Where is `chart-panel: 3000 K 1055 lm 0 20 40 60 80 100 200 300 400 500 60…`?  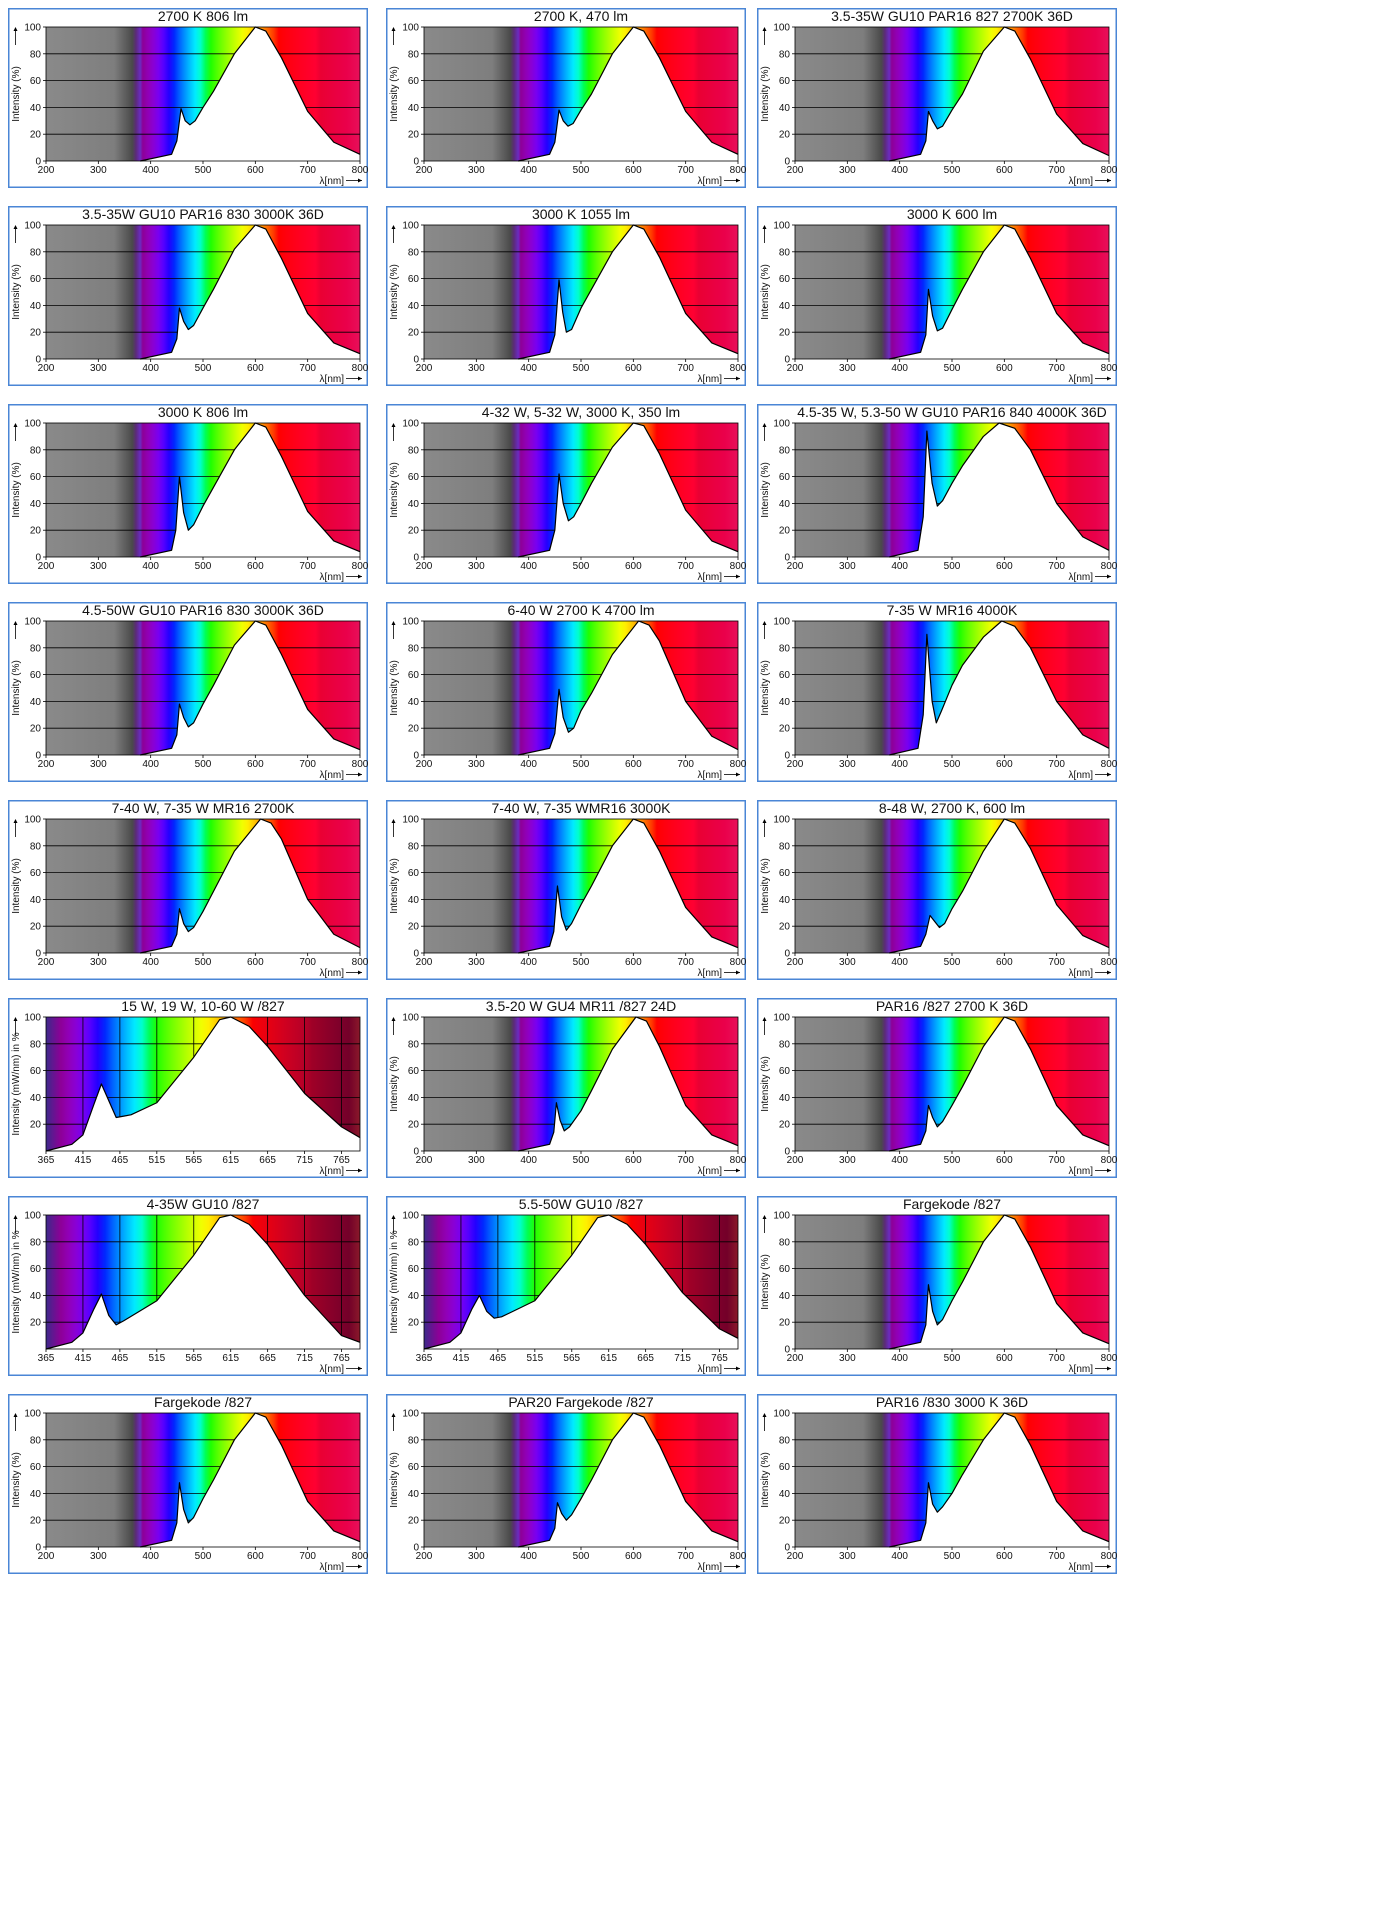
chart-panel: 3000 K 1055 lm 0 20 40 60 80 100 200 300 400 500 60… is located at coordinates (566, 296).